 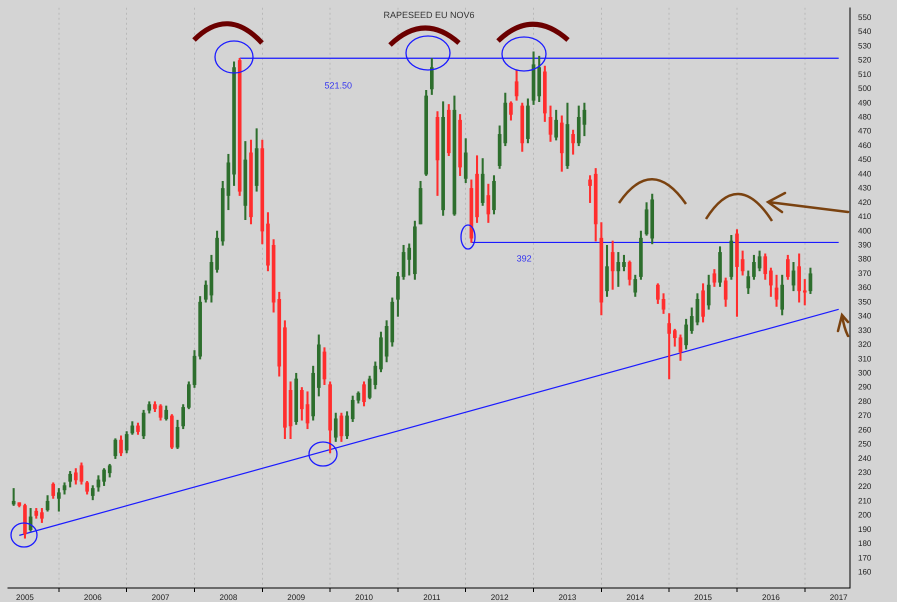 I want to click on y-tick-label: 250, so click(x=865, y=444).